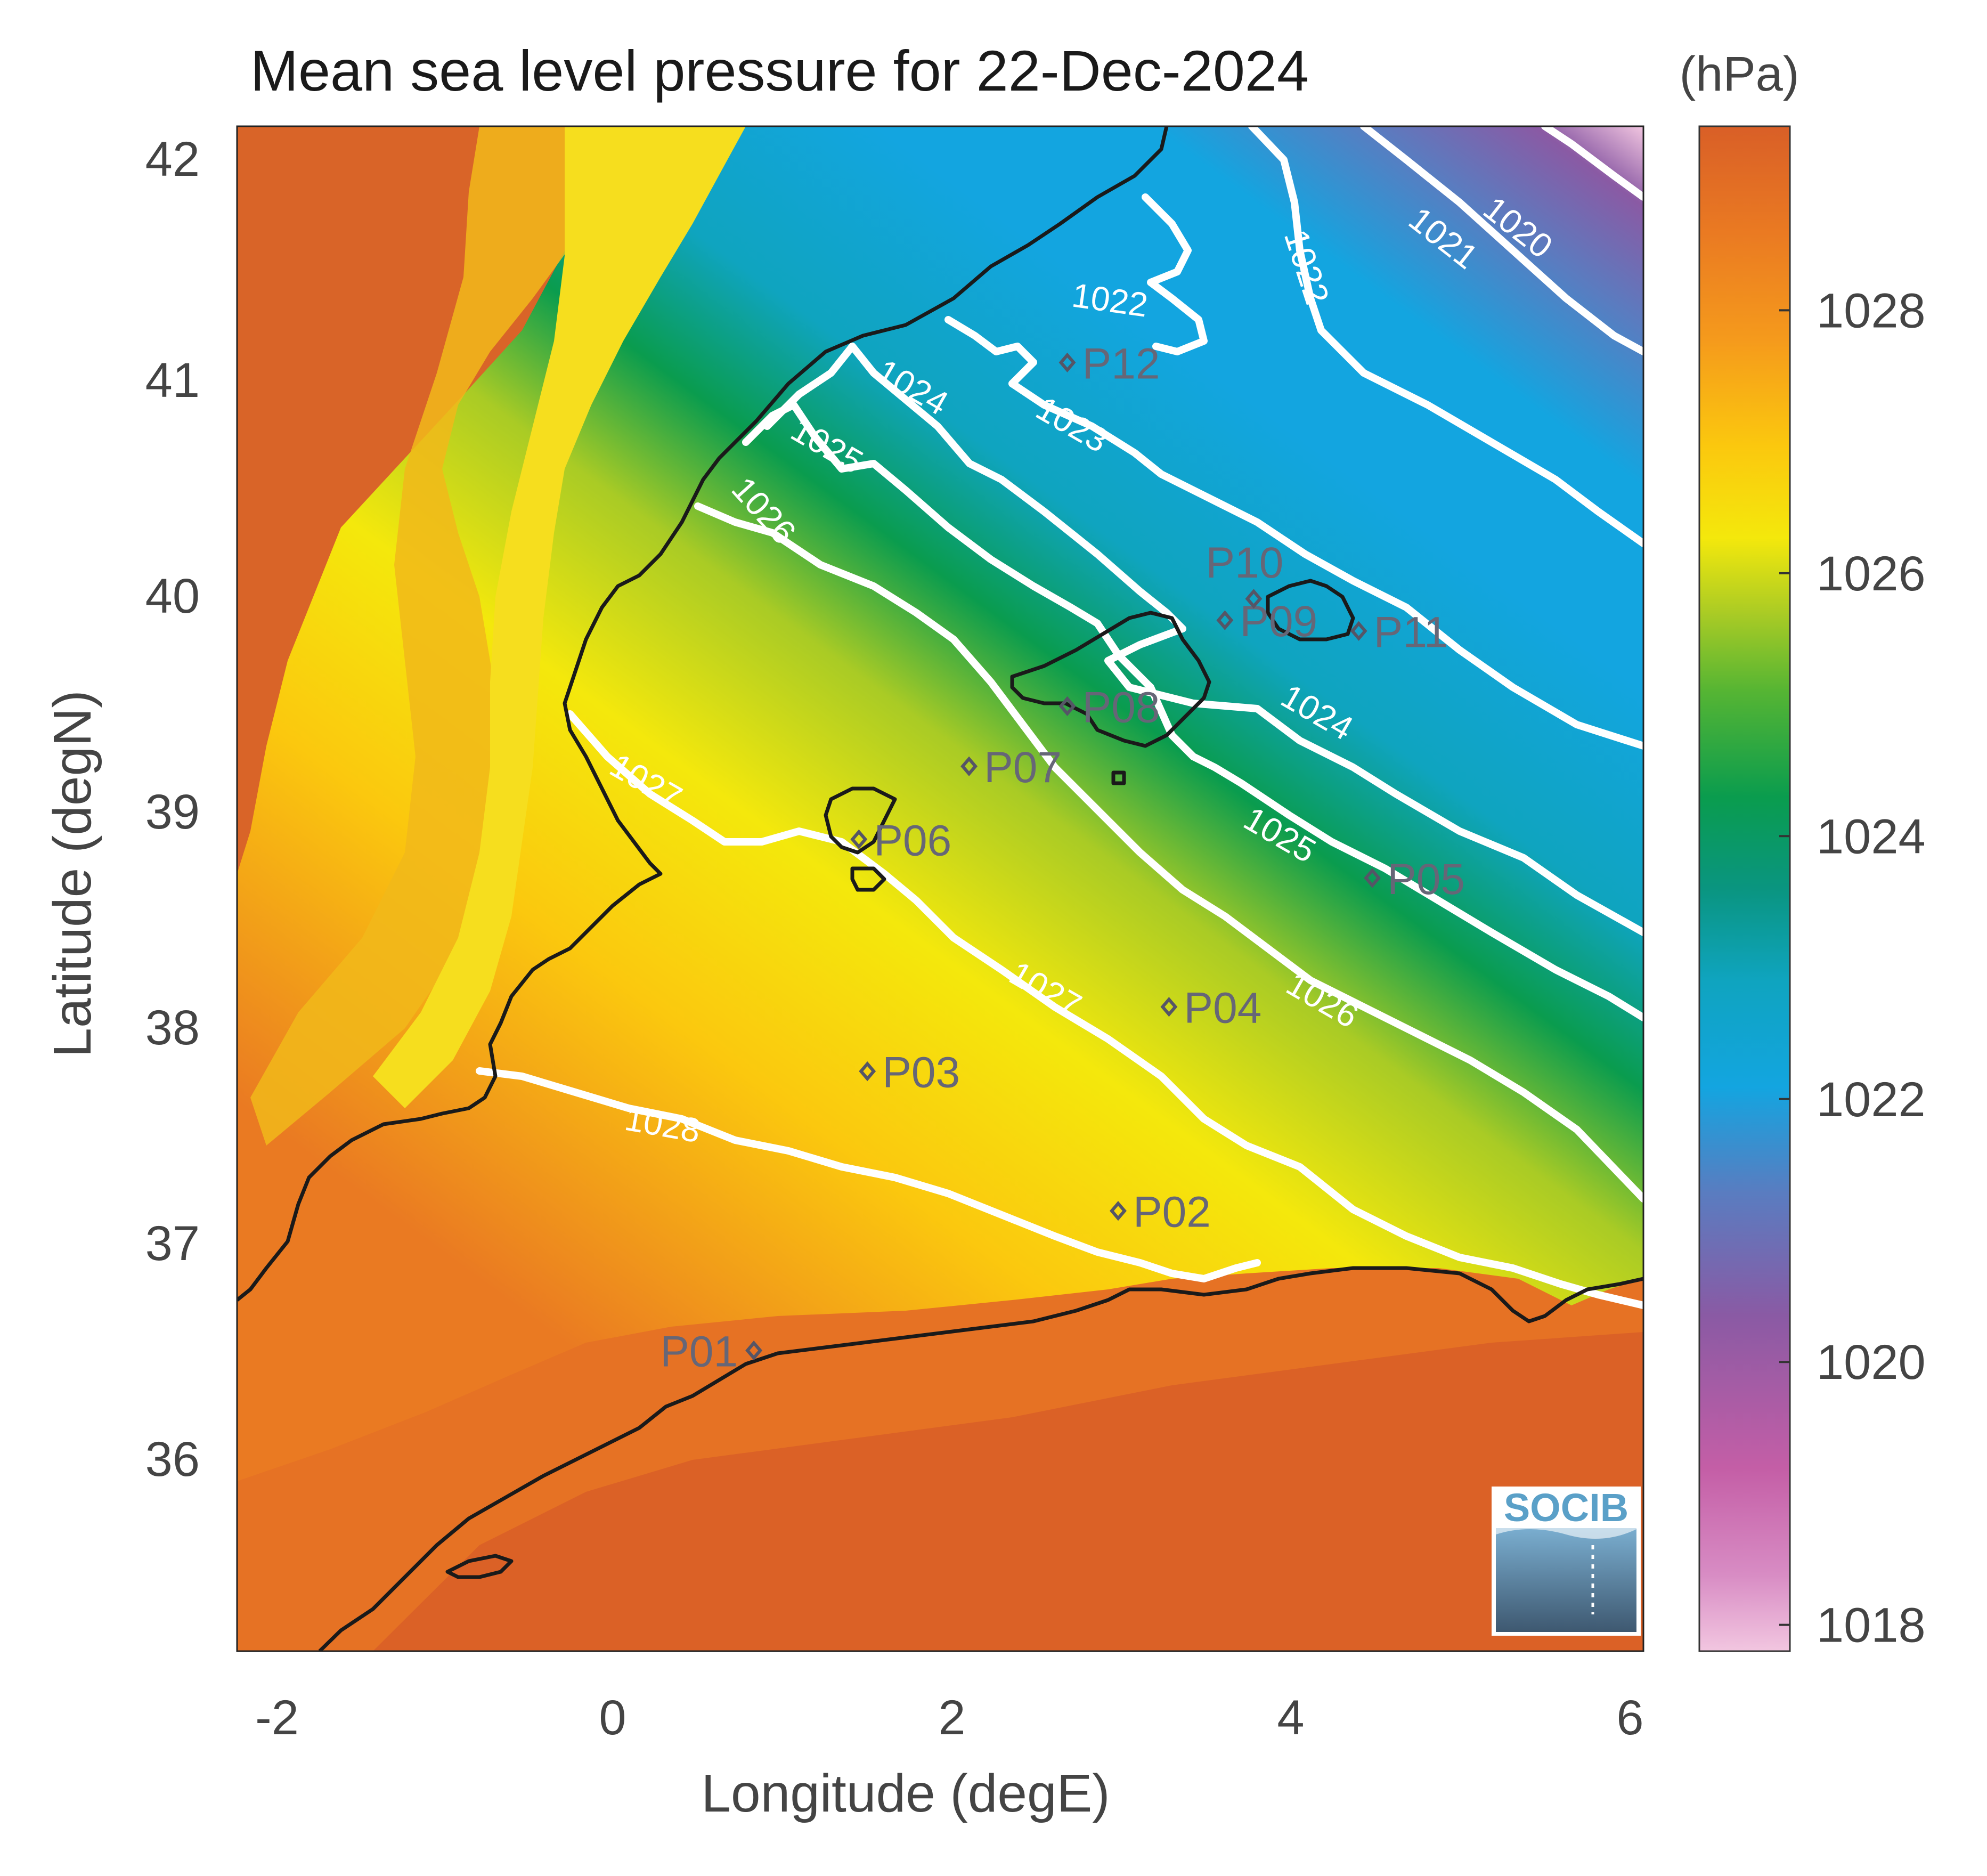  I want to click on station-label: P07, so click(1023, 768).